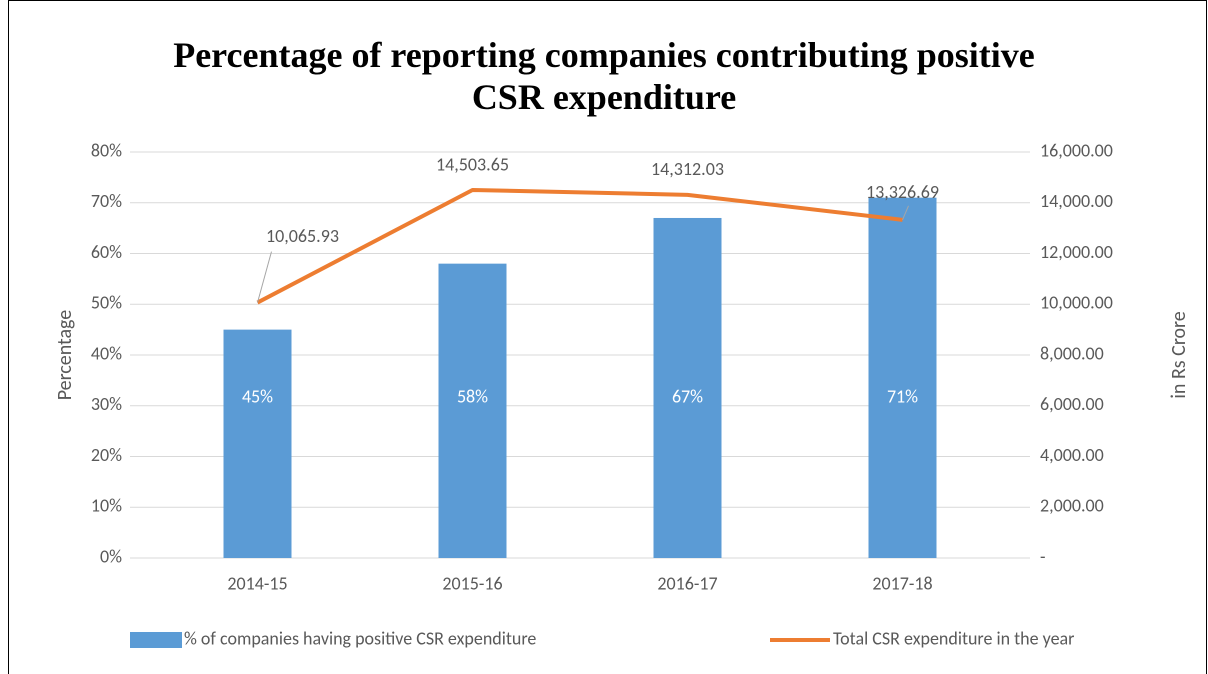 The image size is (1208, 674). What do you see at coordinates (687, 583) in the screenshot?
I see `x-tick-label: 2016-17` at bounding box center [687, 583].